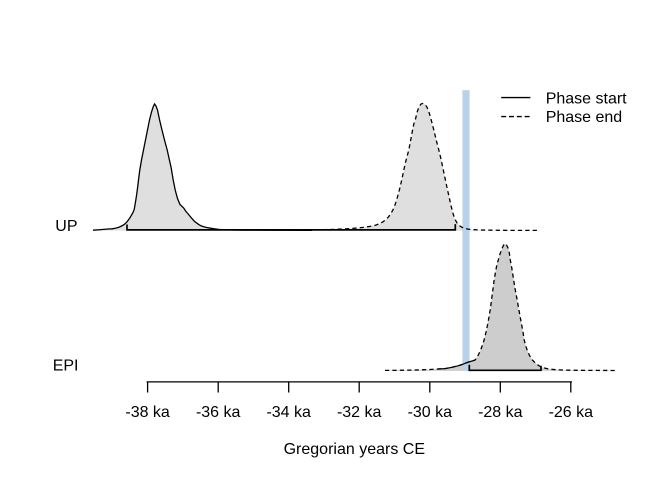 This screenshot has height=485, width=672. What do you see at coordinates (218, 412) in the screenshot?
I see `svg-text: -36 ka` at bounding box center [218, 412].